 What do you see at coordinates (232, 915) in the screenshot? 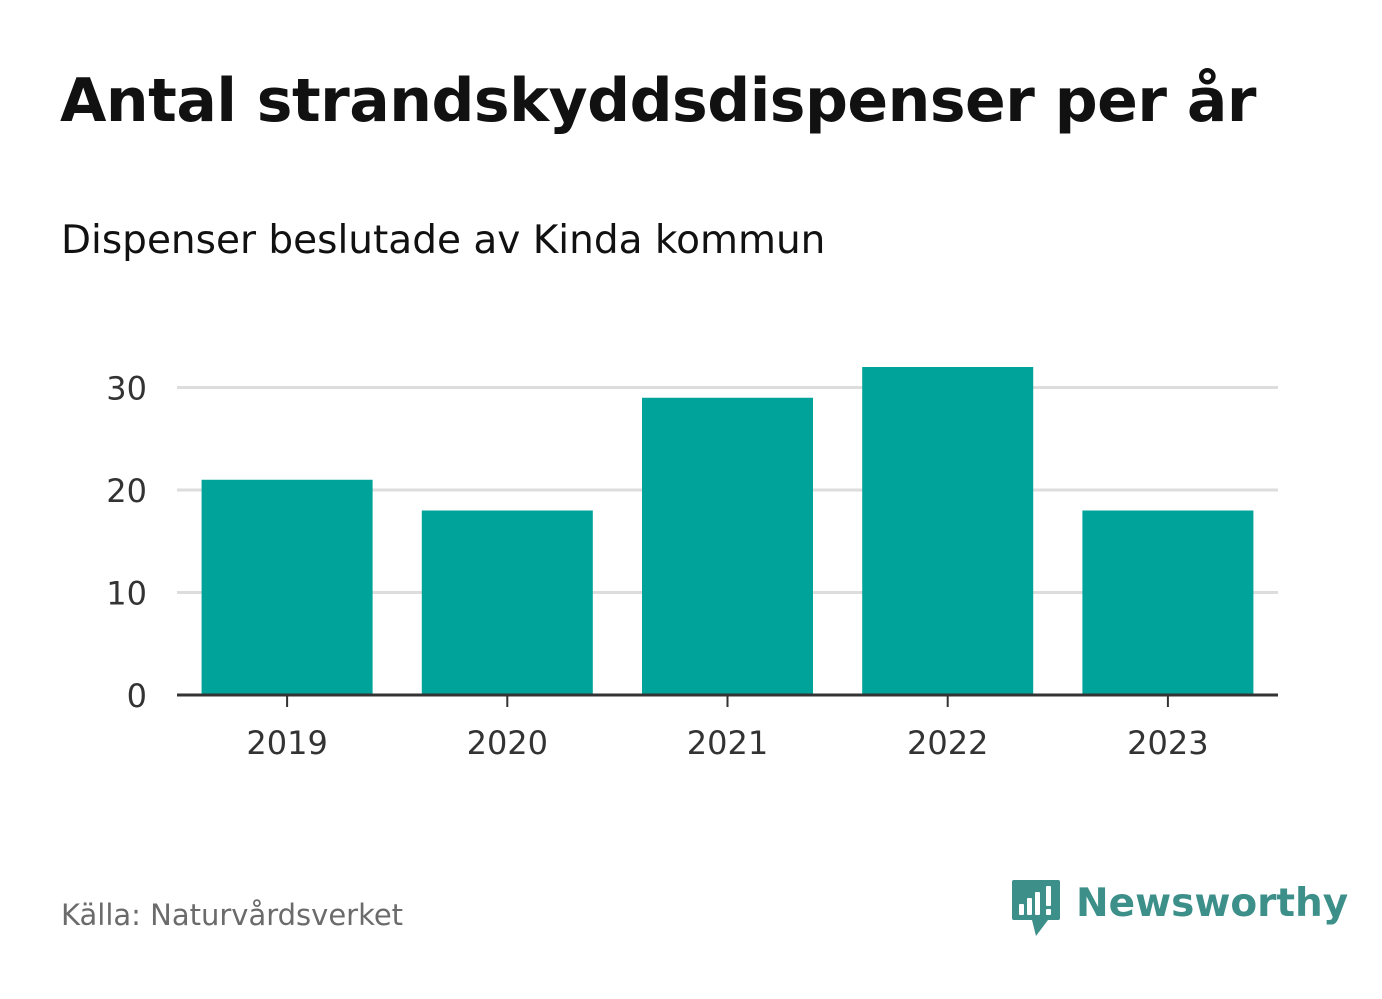
I see `source-note: Källa: Naturvårdsverket` at bounding box center [232, 915].